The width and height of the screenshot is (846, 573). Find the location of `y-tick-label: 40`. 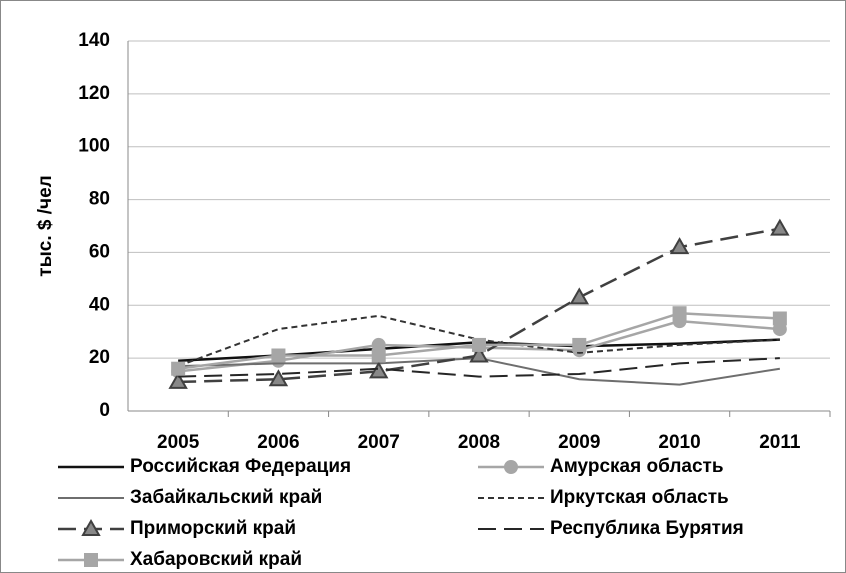

y-tick-label: 40 is located at coordinates (99, 304).